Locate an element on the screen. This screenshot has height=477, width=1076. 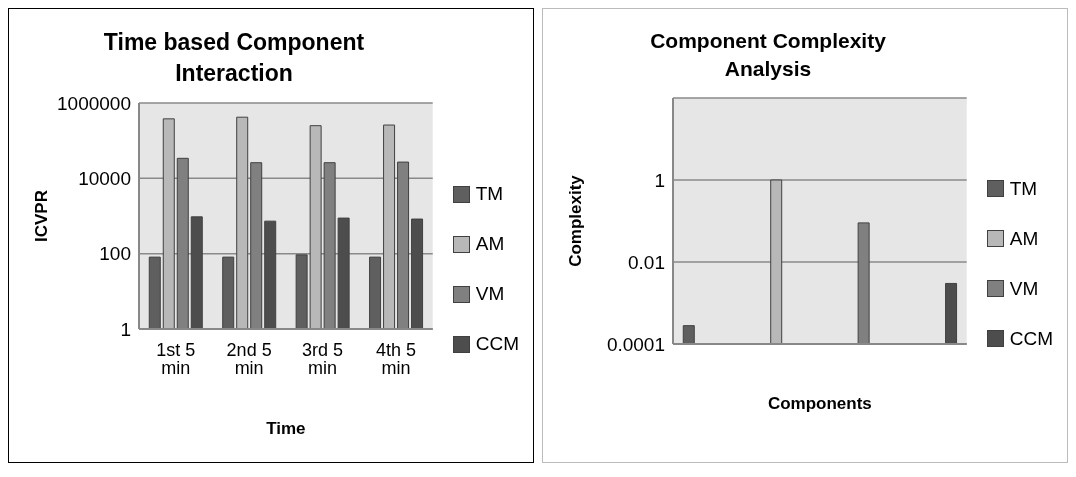
y-tick-label: 0.01 is located at coordinates (646, 262).